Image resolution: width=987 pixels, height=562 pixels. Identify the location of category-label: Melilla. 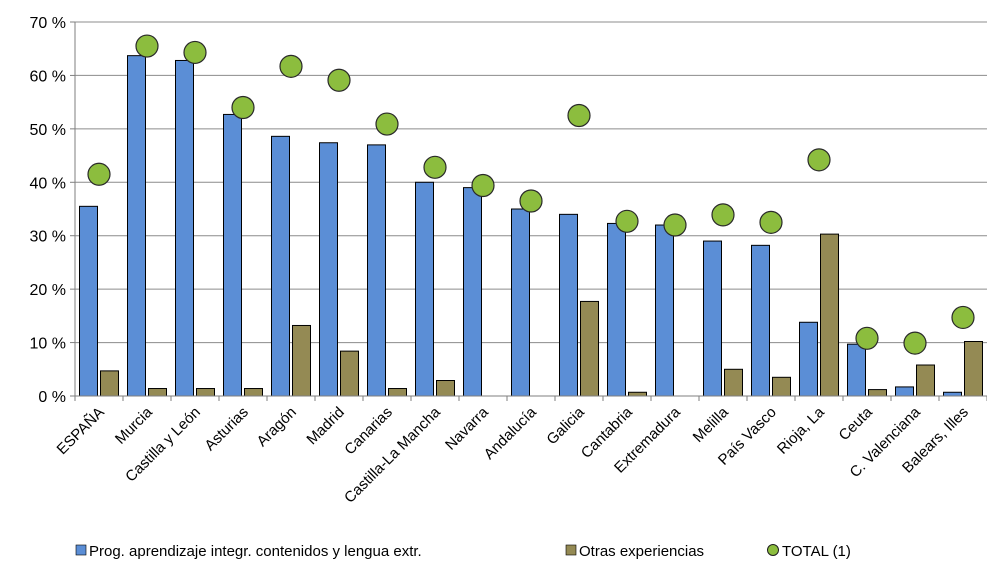
(711, 424).